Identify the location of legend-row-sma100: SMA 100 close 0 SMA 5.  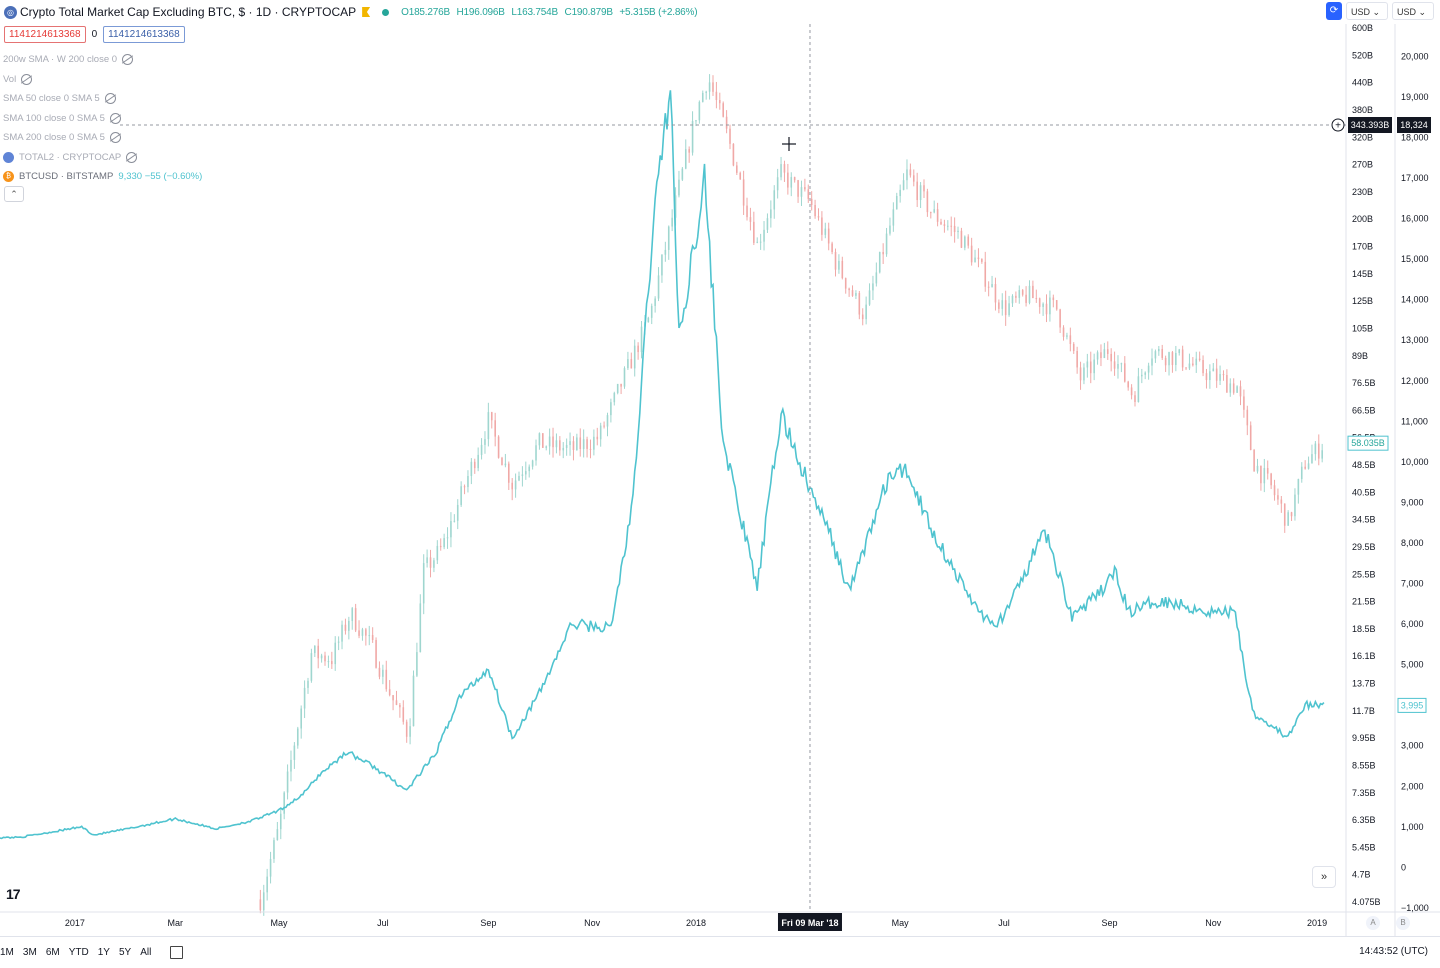
(102, 119).